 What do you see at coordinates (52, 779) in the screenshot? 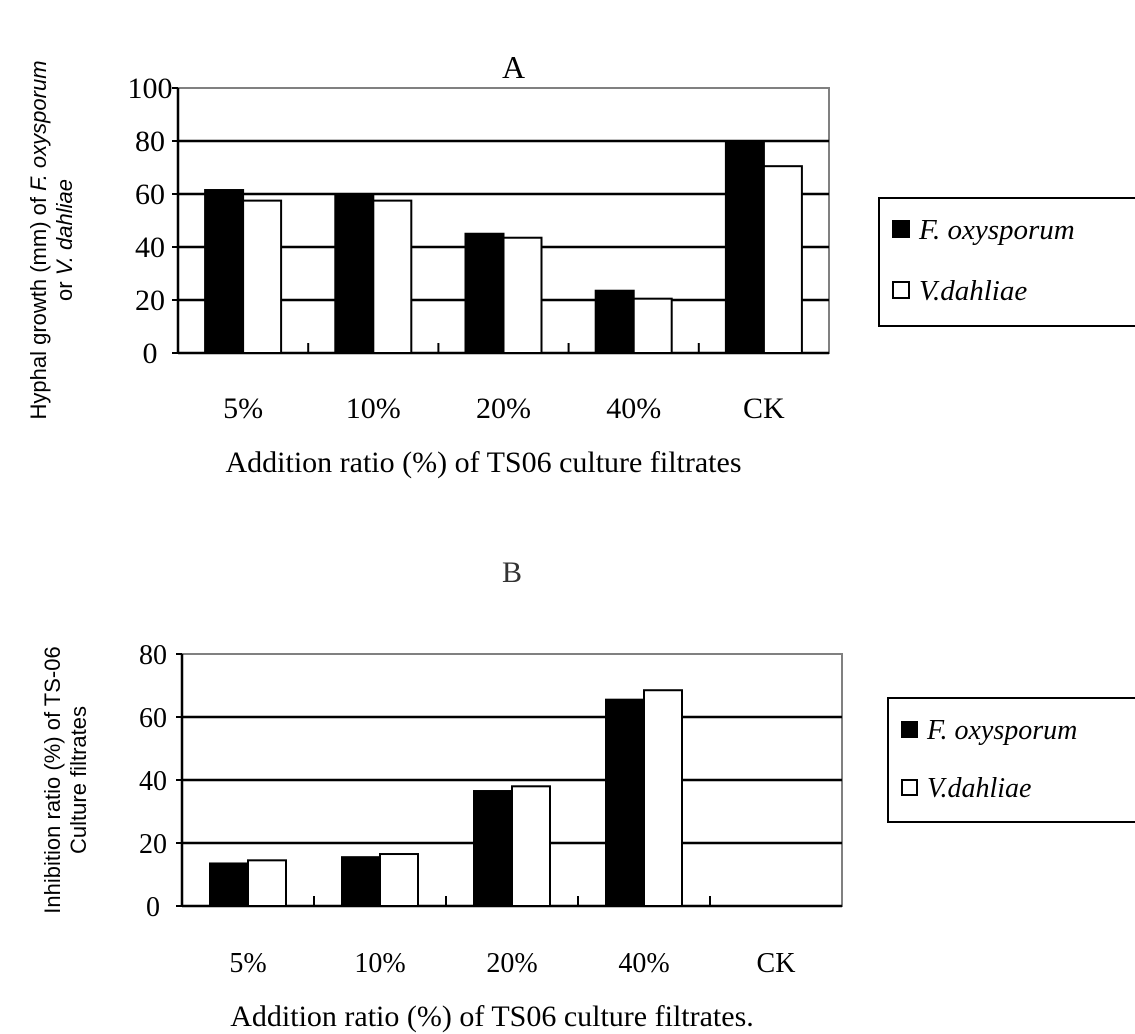
I see `y-label-line: Inhibition ratio (%) of TS-06` at bounding box center [52, 779].